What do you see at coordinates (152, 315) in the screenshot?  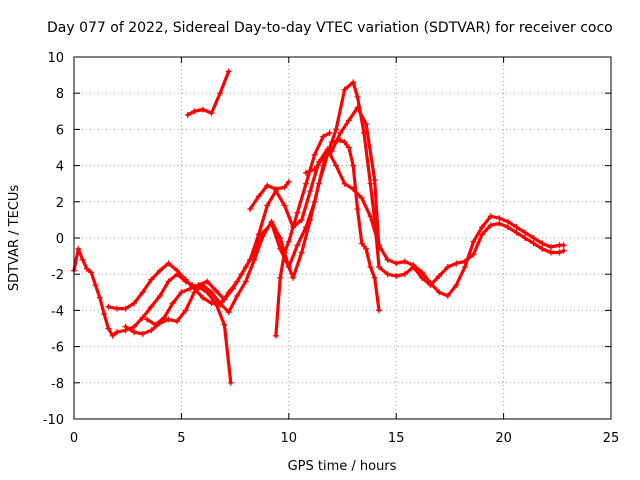 I see `series-track-a` at bounding box center [152, 315].